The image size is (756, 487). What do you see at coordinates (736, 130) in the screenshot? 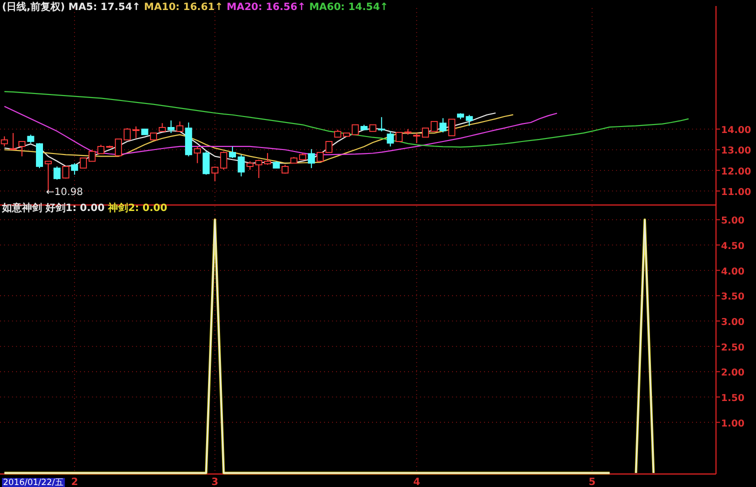
I see `y-tick-label: 14.00` at bounding box center [736, 130].